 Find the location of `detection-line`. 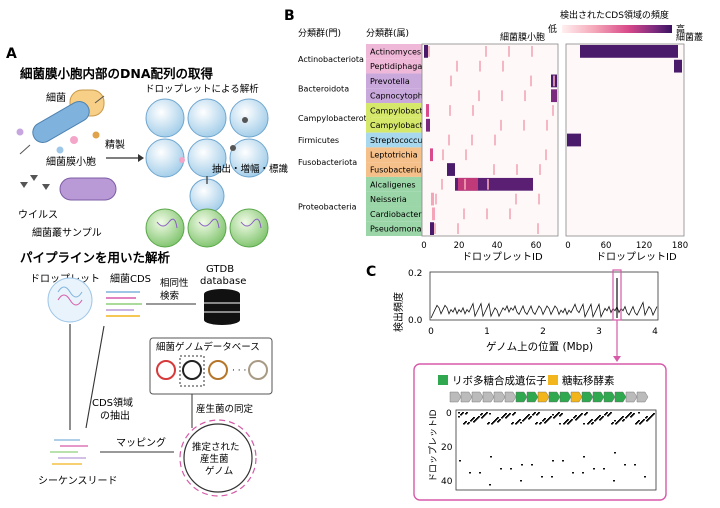

detection-line is located at coordinates (544, 310).